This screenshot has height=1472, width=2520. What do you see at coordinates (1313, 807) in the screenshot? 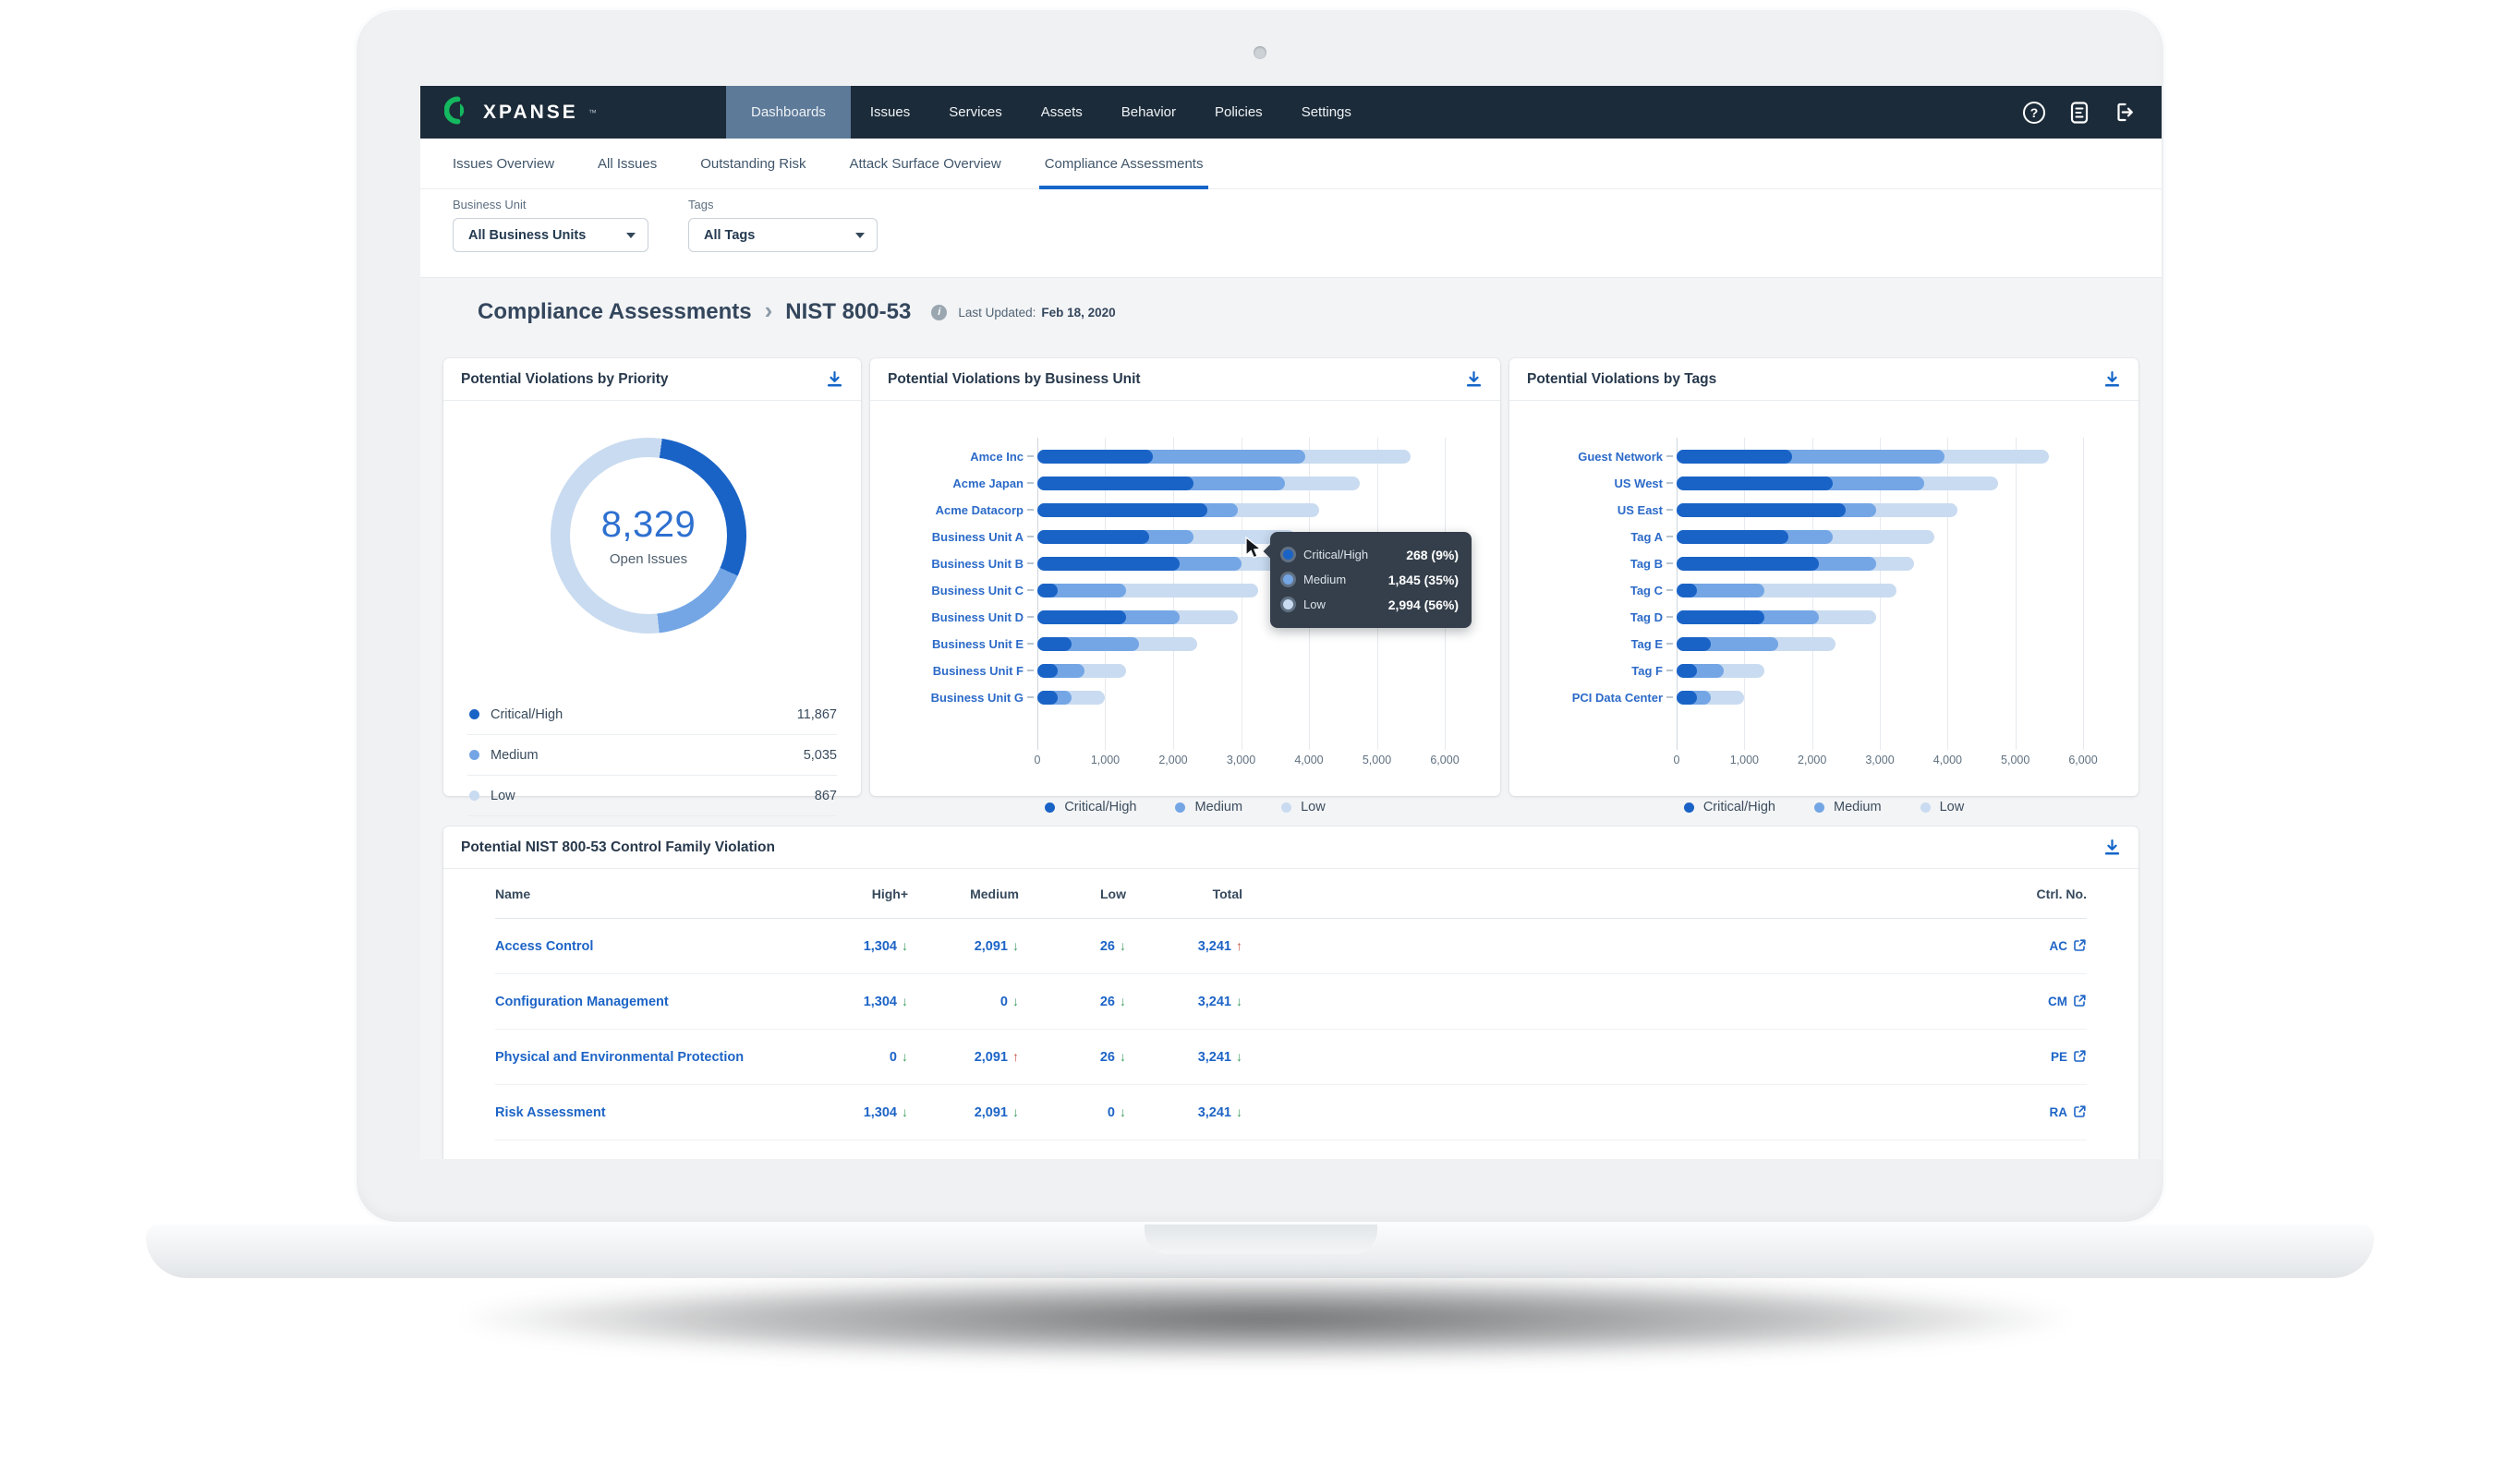
I see `legend-label: Low` at bounding box center [1313, 807].